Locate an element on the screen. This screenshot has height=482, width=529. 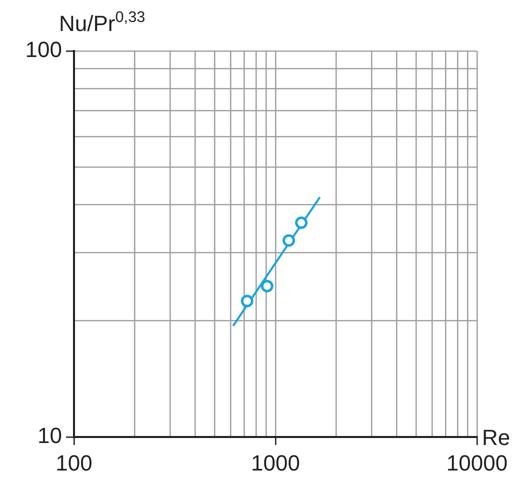
x-axis-title: Re is located at coordinates (496, 437).